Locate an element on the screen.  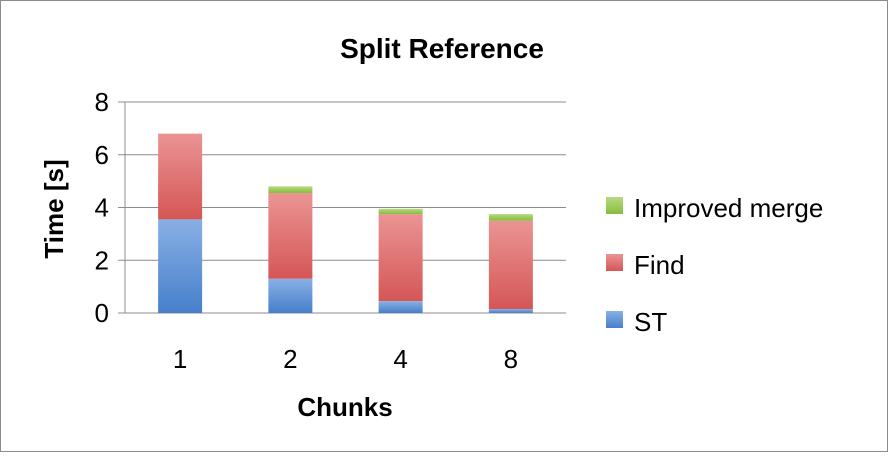
y-tick-label: 4 is located at coordinates (102, 208).